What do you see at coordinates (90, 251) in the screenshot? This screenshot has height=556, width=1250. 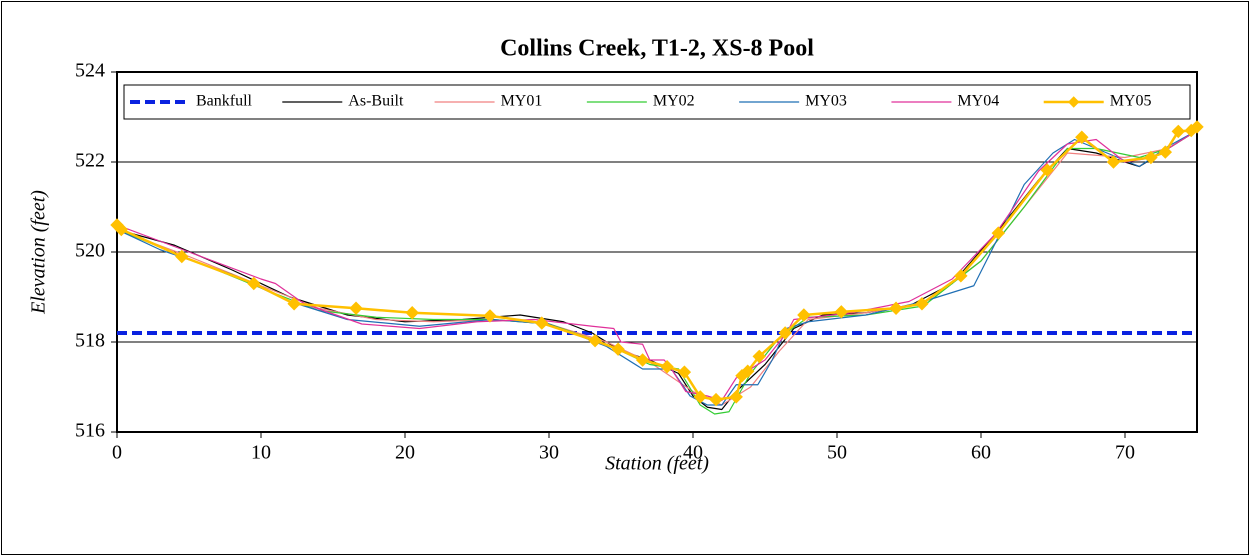 I see `y-tick-label: 520` at bounding box center [90, 251].